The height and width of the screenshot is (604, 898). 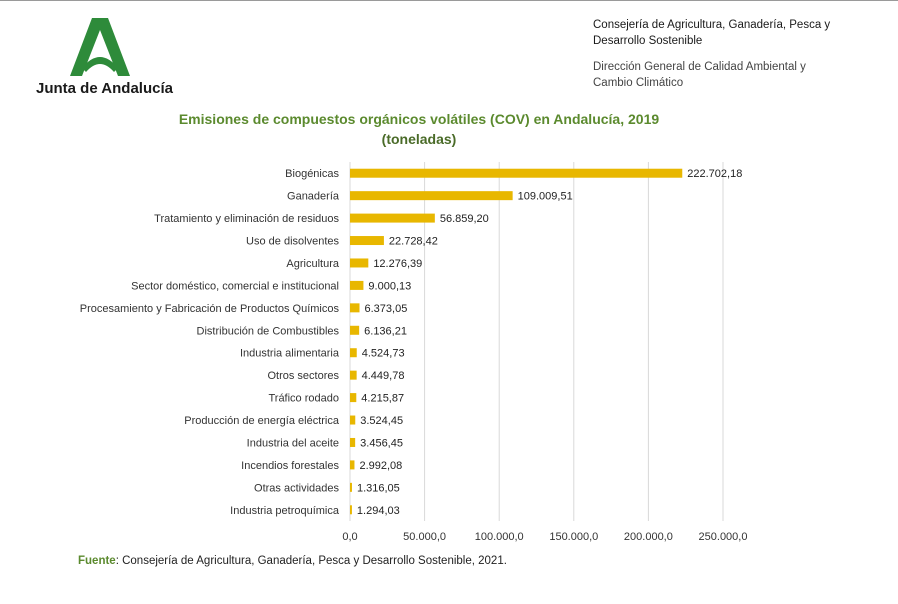 I want to click on junta-logo: Junta de Andalucía, so click(x=106, y=58).